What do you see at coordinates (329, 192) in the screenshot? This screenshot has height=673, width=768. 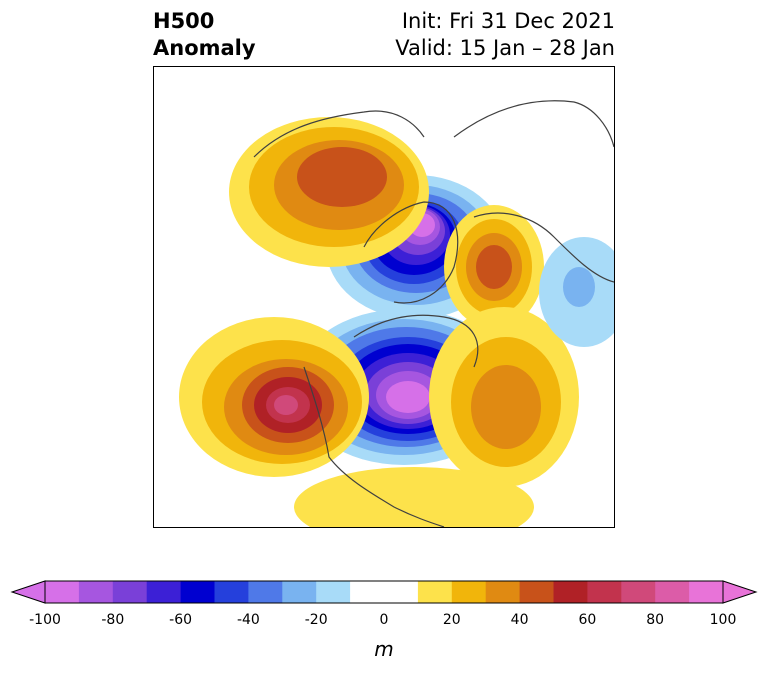 I see `anomaly-high-scandinavia` at bounding box center [329, 192].